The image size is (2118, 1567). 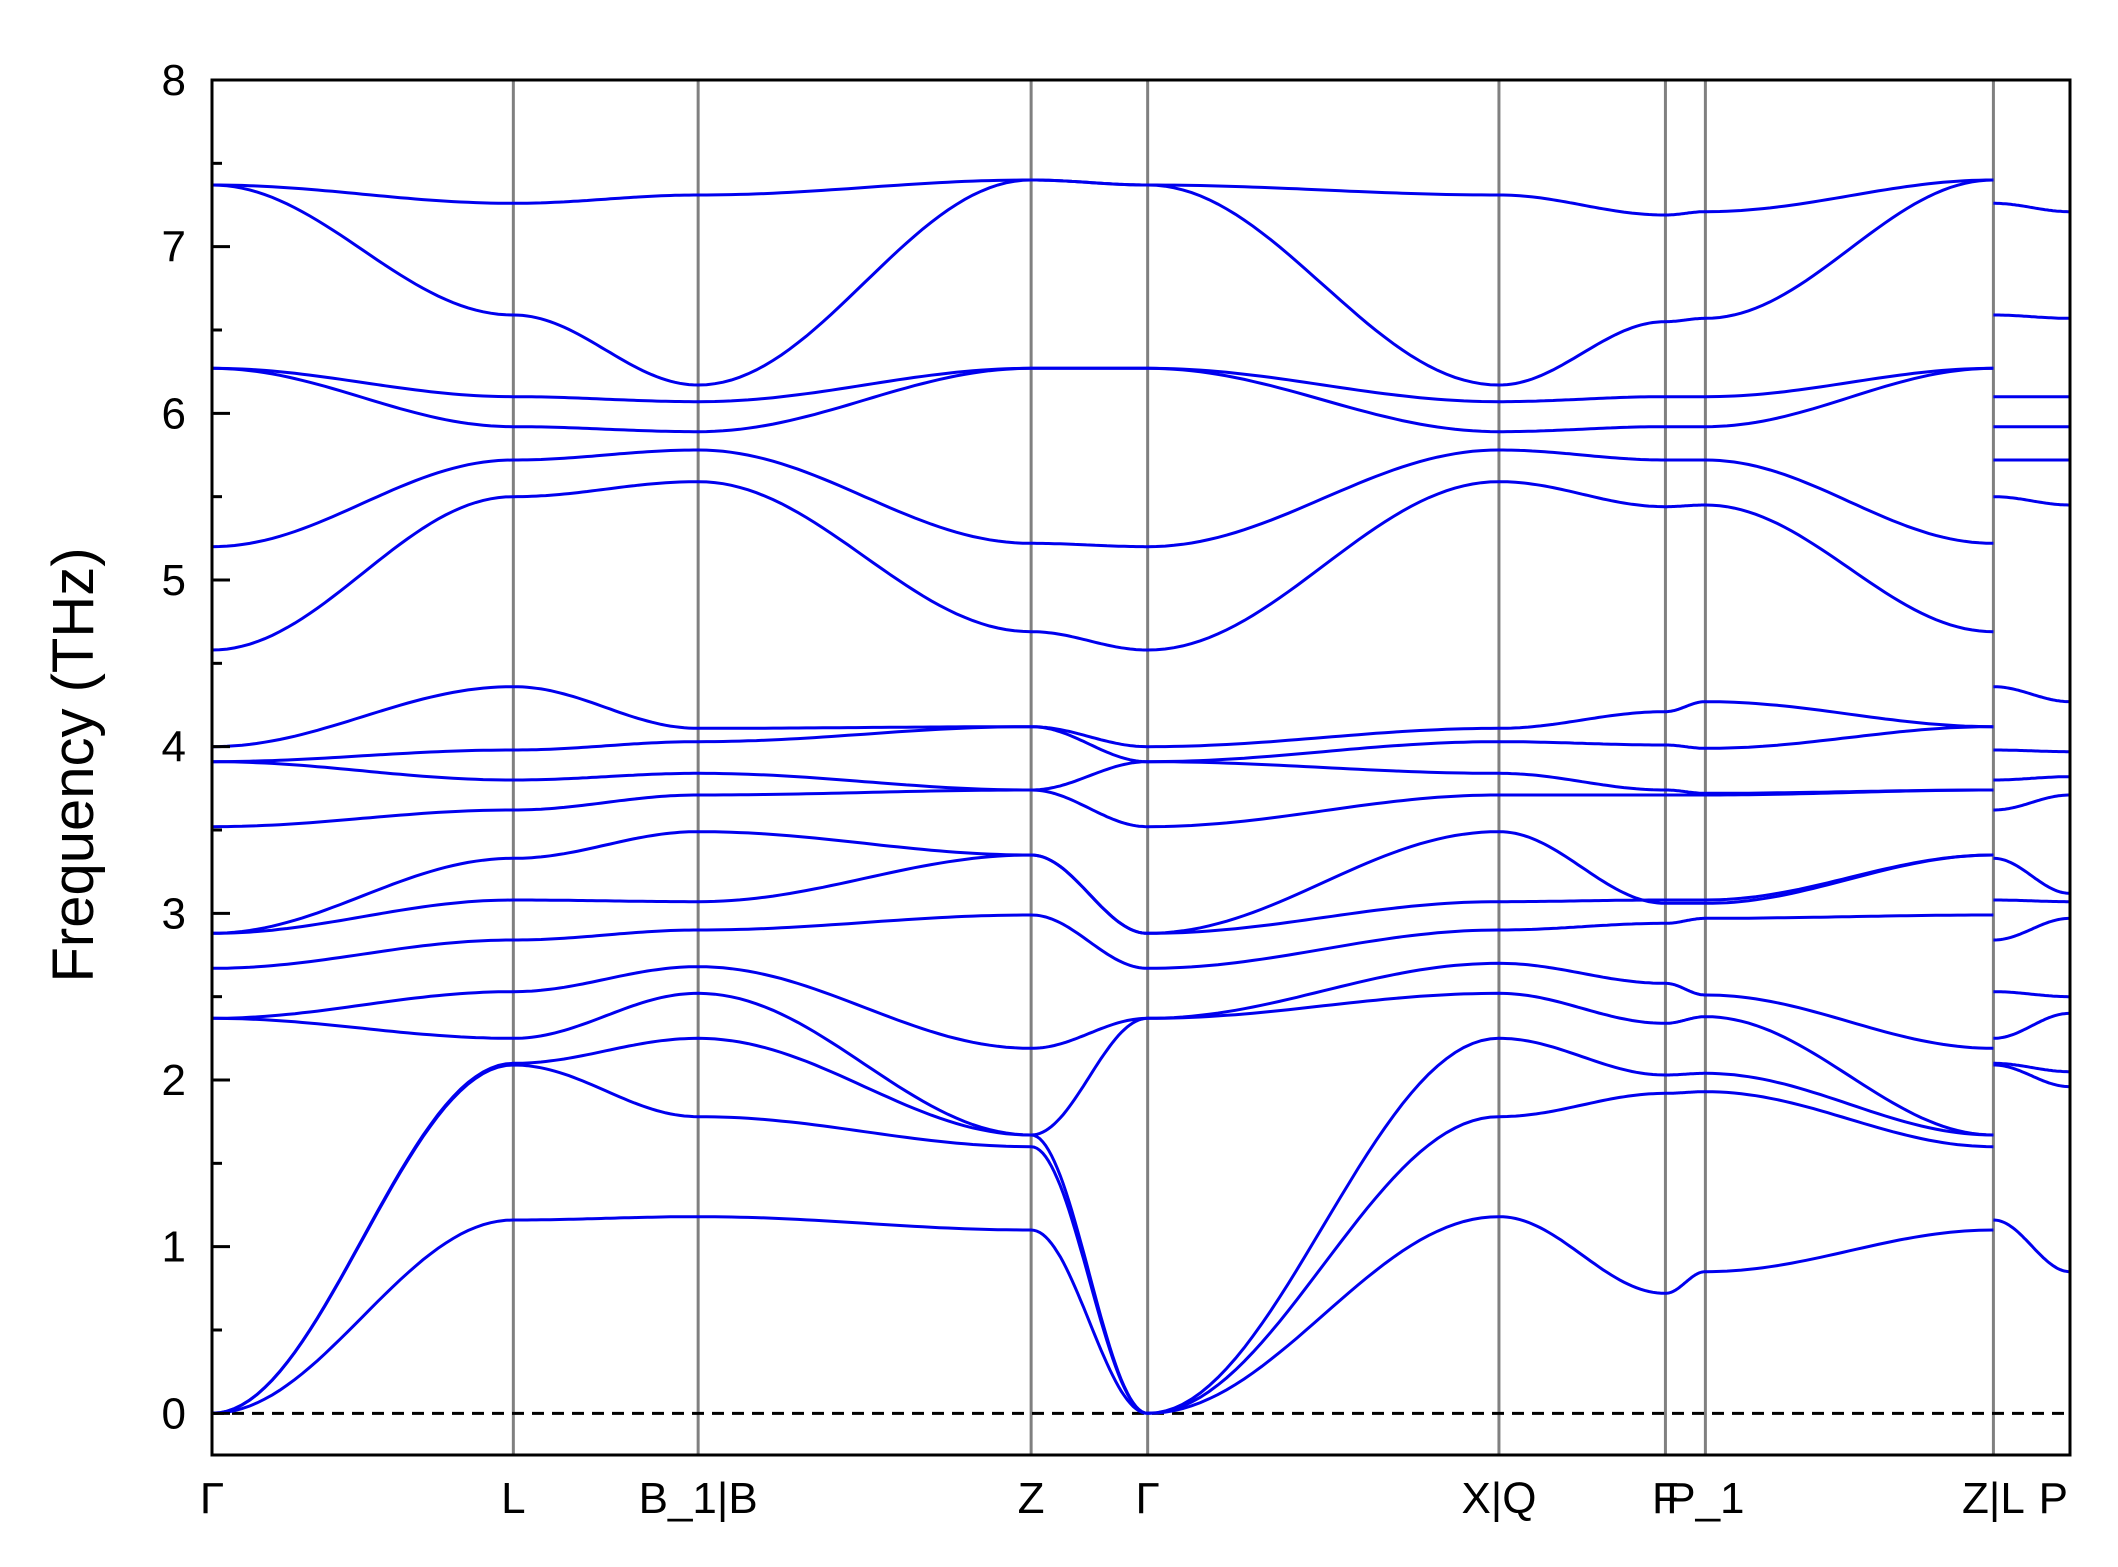 I want to click on y-tick-label: 3, so click(x=174, y=913).